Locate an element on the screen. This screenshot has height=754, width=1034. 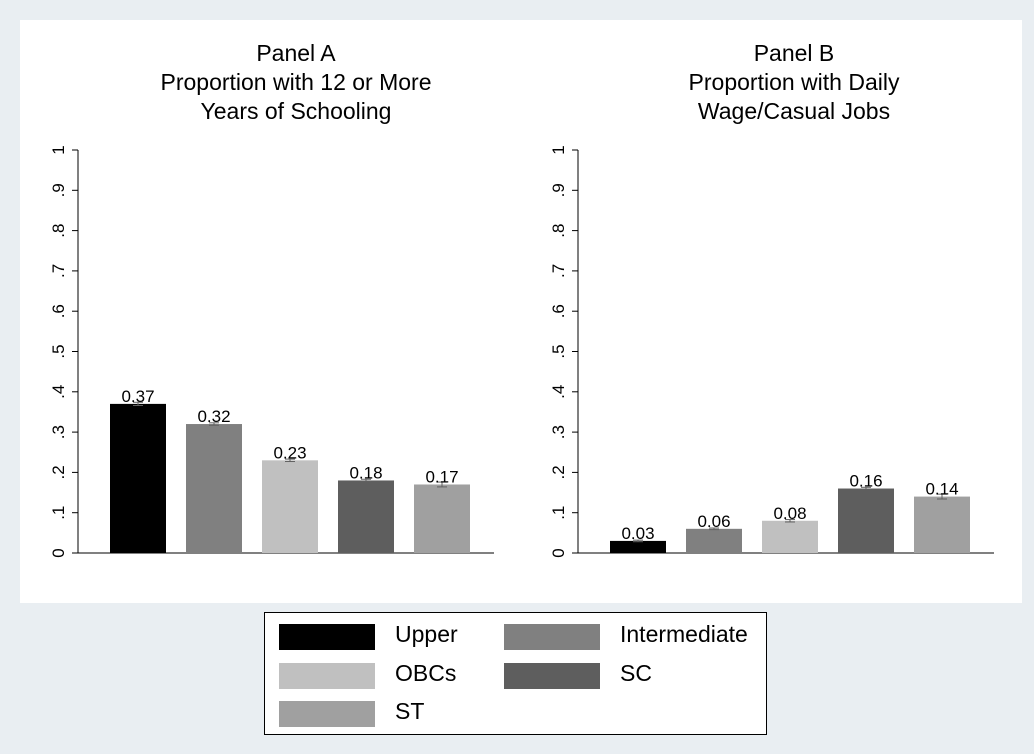
panel-a-bar-label: 0.32 is located at coordinates (213, 416).